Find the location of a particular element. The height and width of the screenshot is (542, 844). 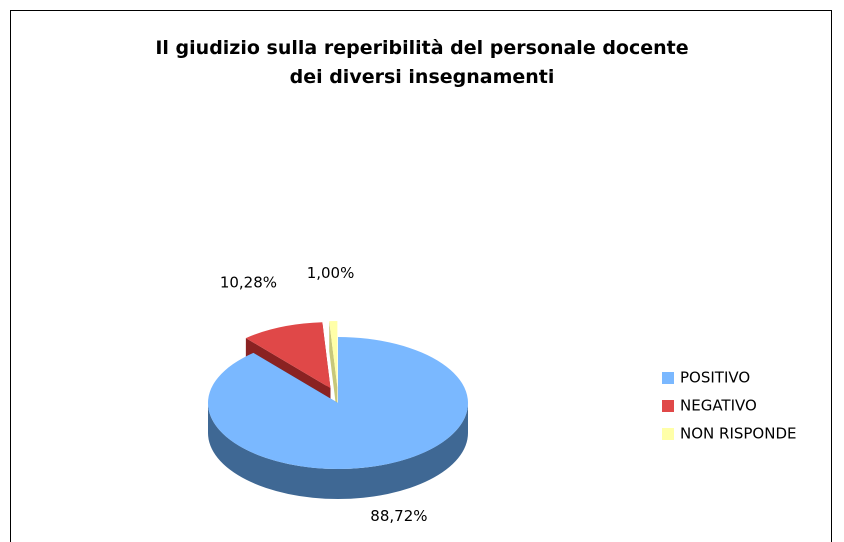

data-label: 1,00% is located at coordinates (331, 273).